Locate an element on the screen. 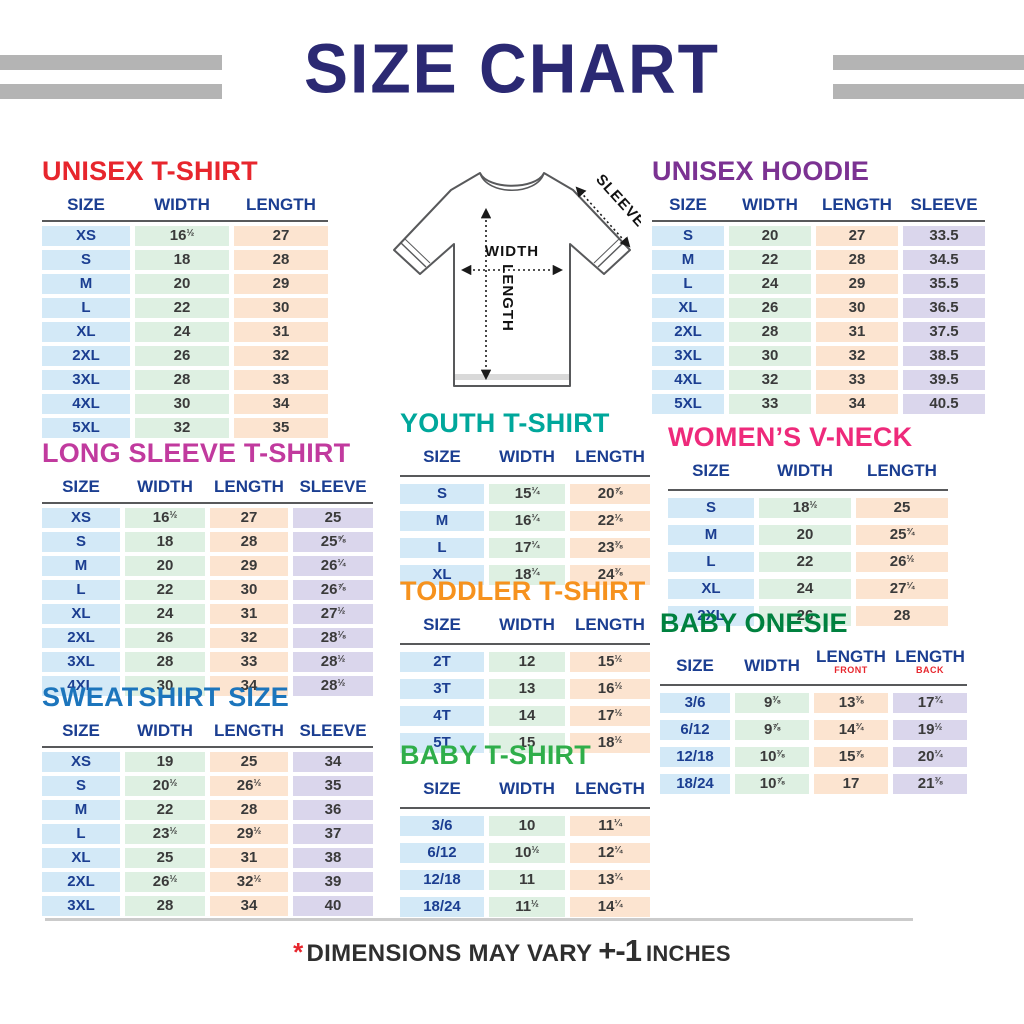 Image resolution: width=1024 pixels, height=1024 pixels. cell-width: 18¼ is located at coordinates (527, 574).